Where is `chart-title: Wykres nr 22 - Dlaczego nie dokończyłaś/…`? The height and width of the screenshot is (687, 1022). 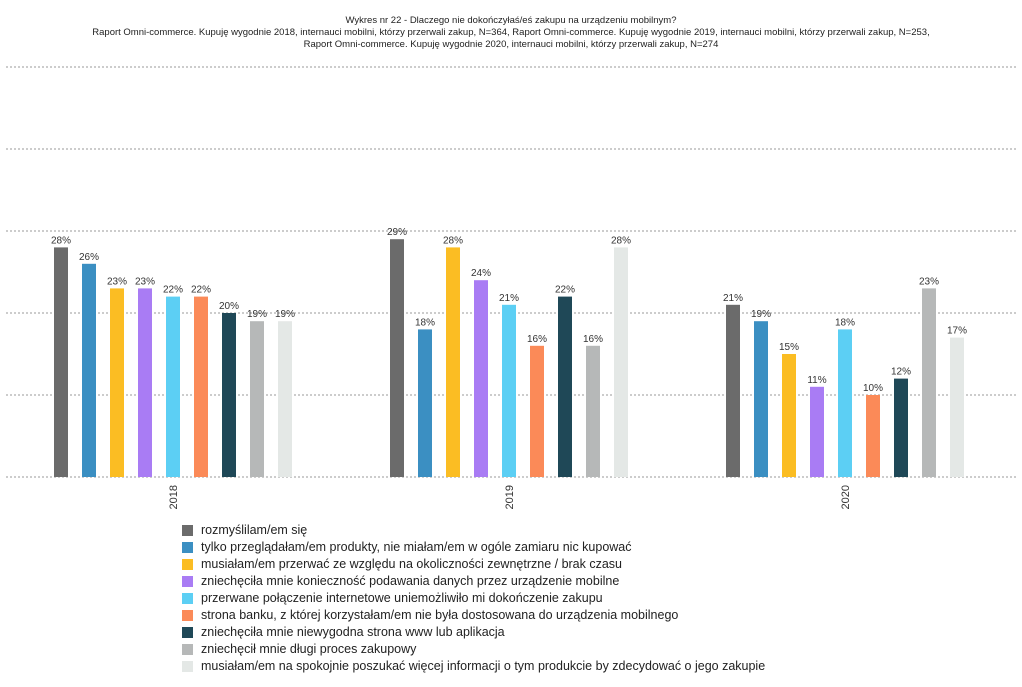
chart-title: Wykres nr 22 - Dlaczego nie dokończyłaś/… is located at coordinates (511, 20).